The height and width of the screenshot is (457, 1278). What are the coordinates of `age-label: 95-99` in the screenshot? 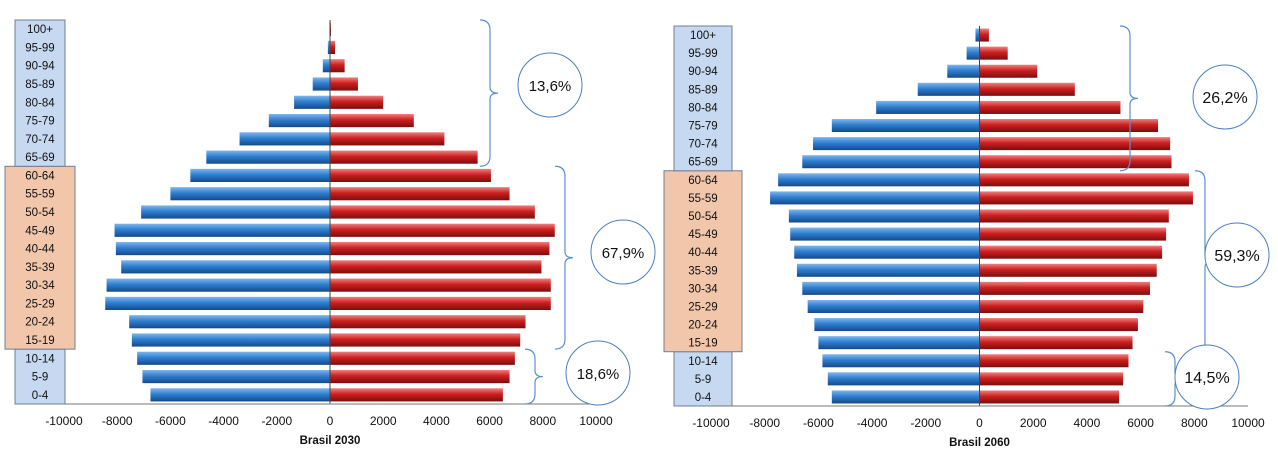 It's located at (39, 48).